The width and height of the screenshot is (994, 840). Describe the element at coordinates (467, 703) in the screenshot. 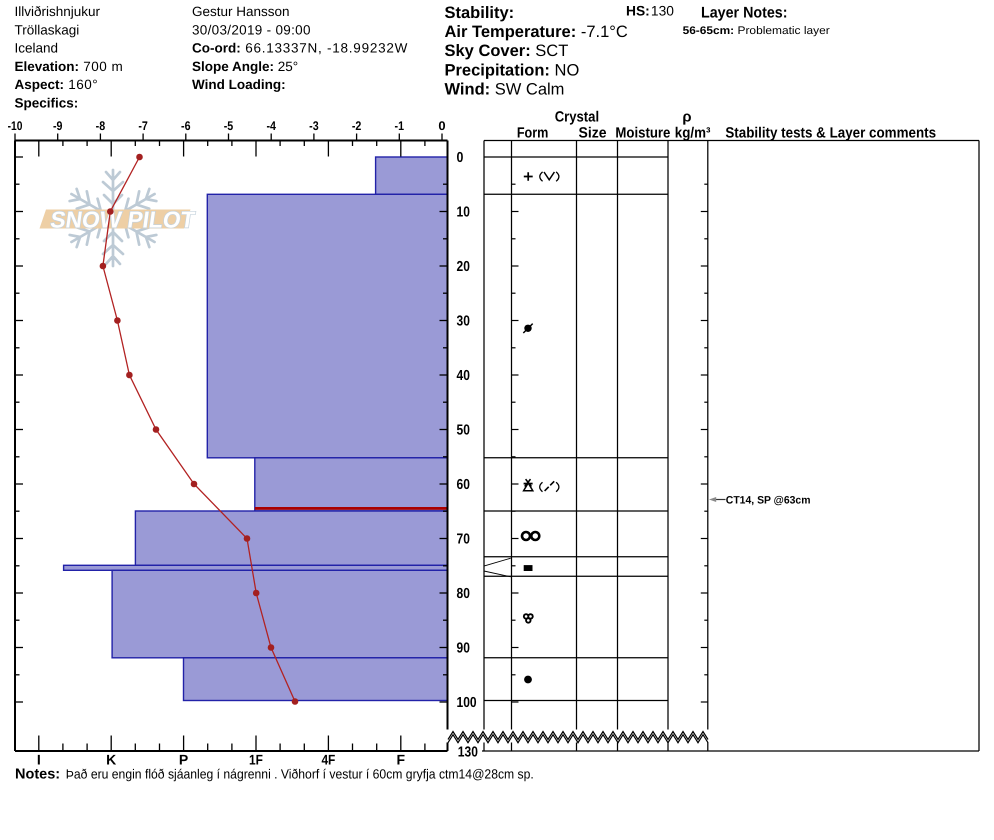

I see `svg-text: 100` at that location.